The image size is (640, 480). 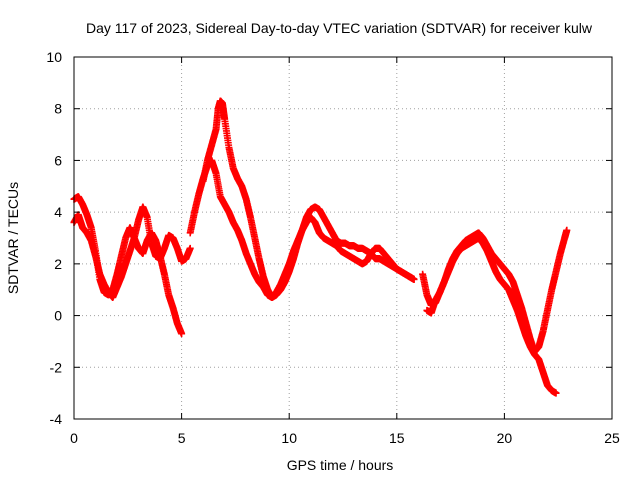 What do you see at coordinates (58, 109) in the screenshot?
I see `y-tick-label: 8` at bounding box center [58, 109].